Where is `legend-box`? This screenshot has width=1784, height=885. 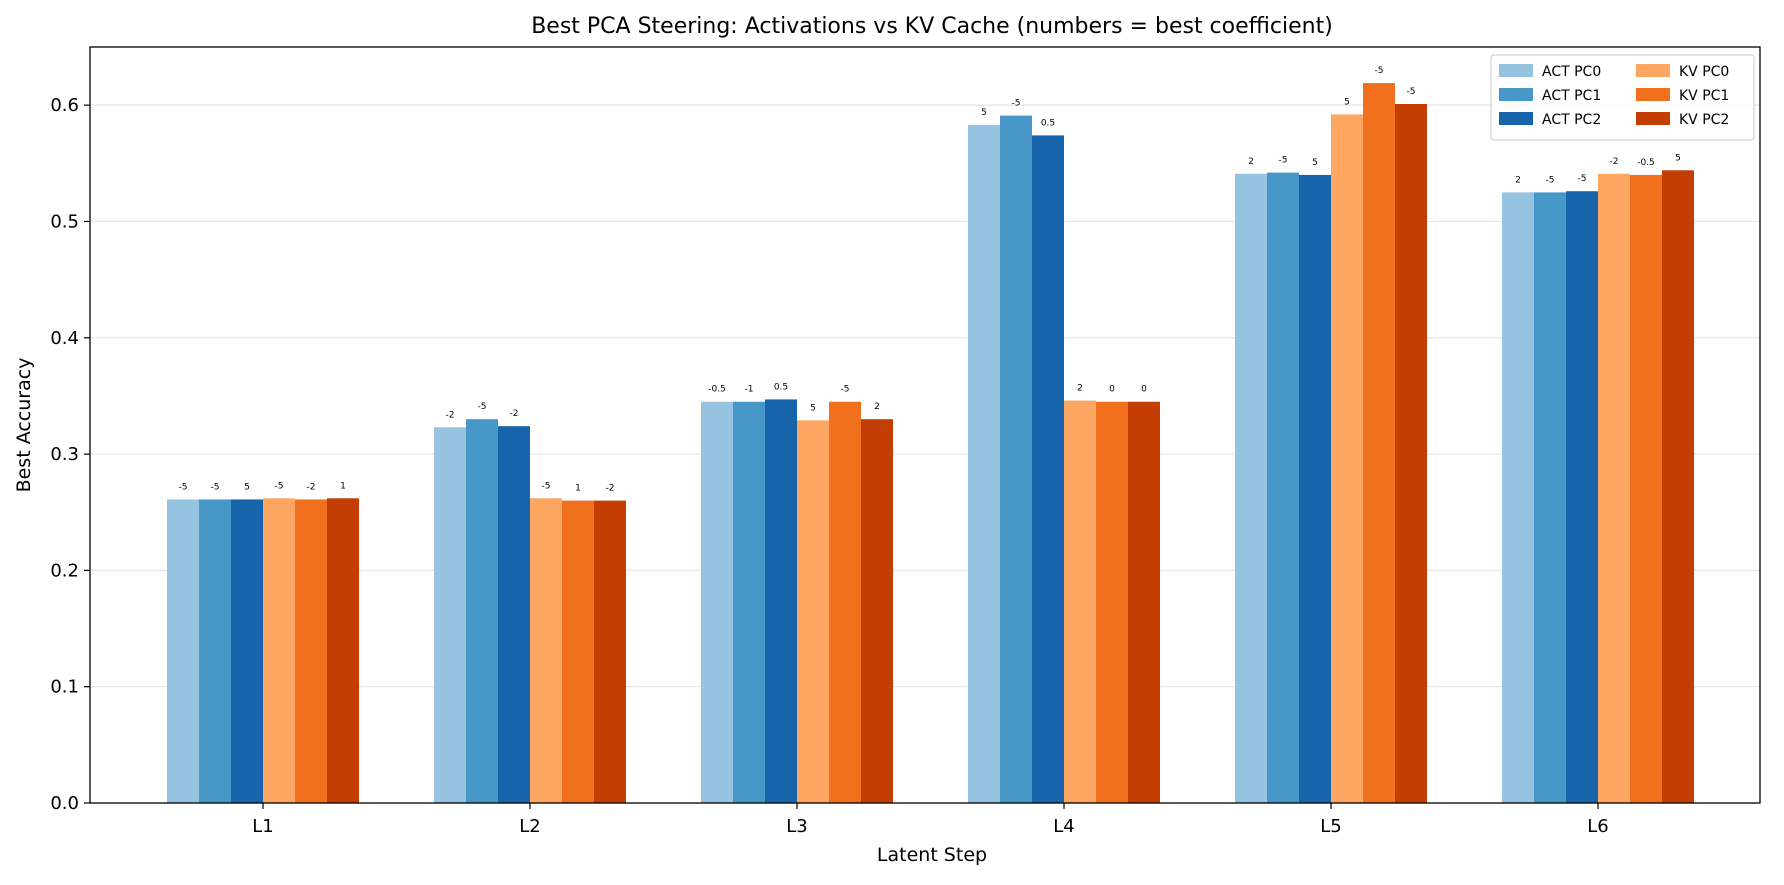
legend-box is located at coordinates (1622, 97).